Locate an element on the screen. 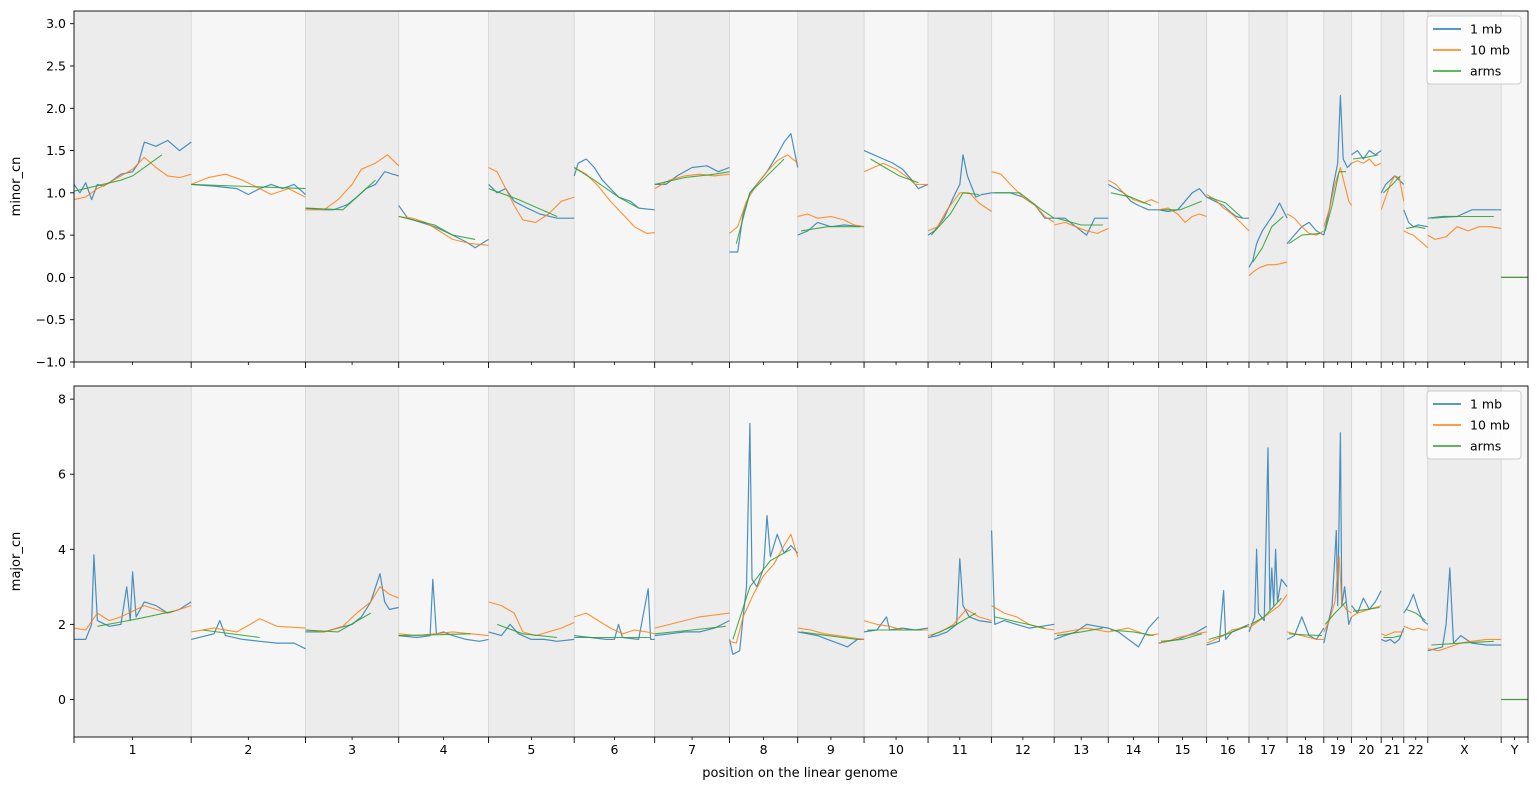 The height and width of the screenshot is (790, 1537). y-tick-label: 3.0 is located at coordinates (56, 23).